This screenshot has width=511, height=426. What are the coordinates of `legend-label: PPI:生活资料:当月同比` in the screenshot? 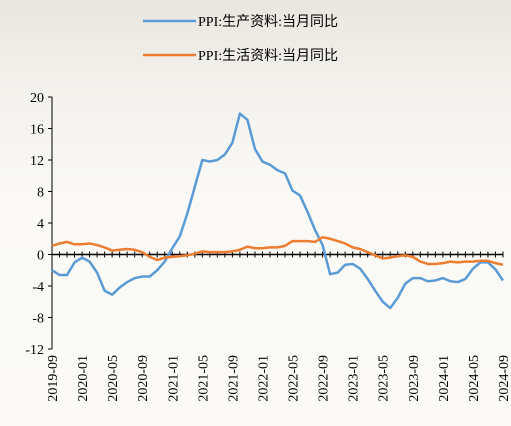 It's located at (268, 56).